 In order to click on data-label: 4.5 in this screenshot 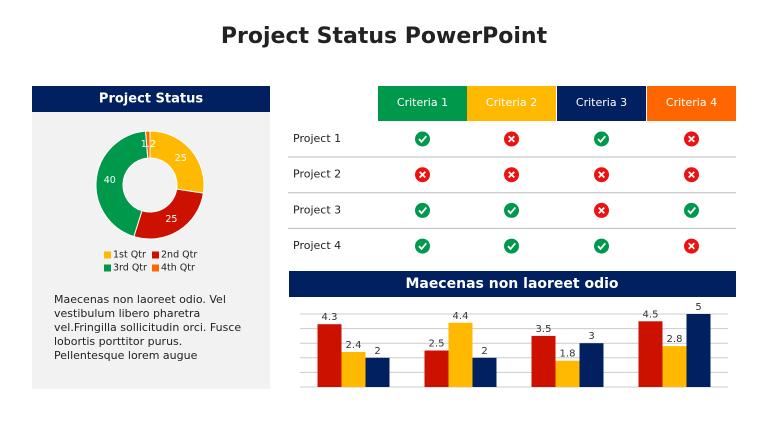, I will do `click(651, 314)`.